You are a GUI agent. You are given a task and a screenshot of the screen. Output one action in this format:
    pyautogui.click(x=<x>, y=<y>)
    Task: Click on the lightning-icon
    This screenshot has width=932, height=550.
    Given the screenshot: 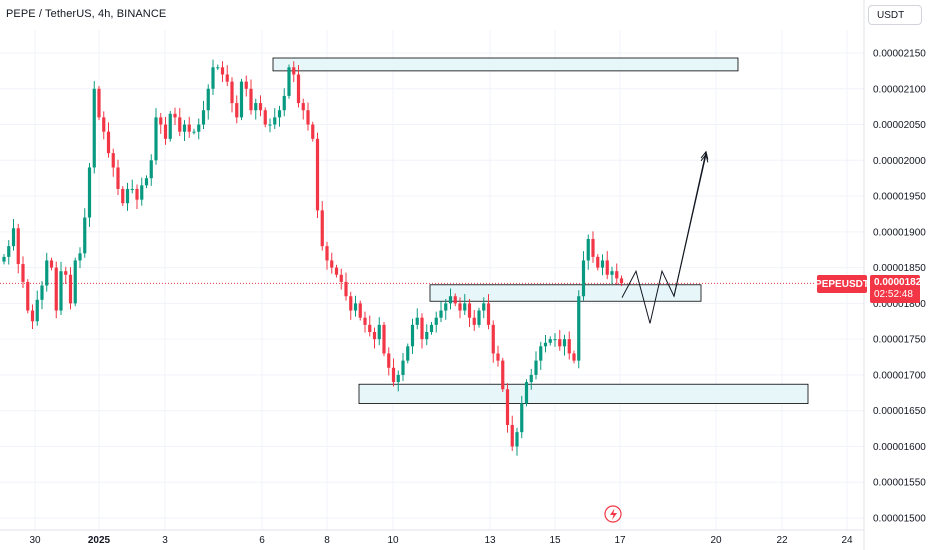 What is the action you would take?
    pyautogui.click(x=613, y=514)
    